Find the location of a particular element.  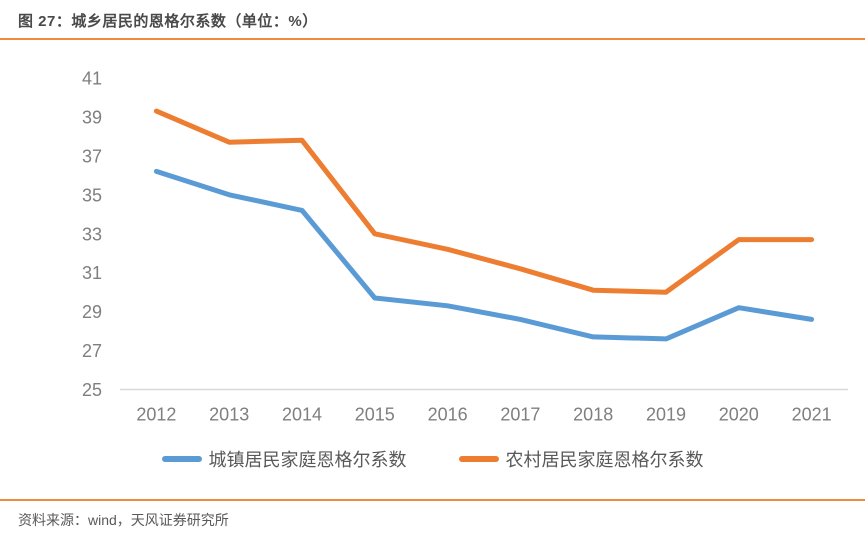

y-tick-label: 35 is located at coordinates (92, 195).